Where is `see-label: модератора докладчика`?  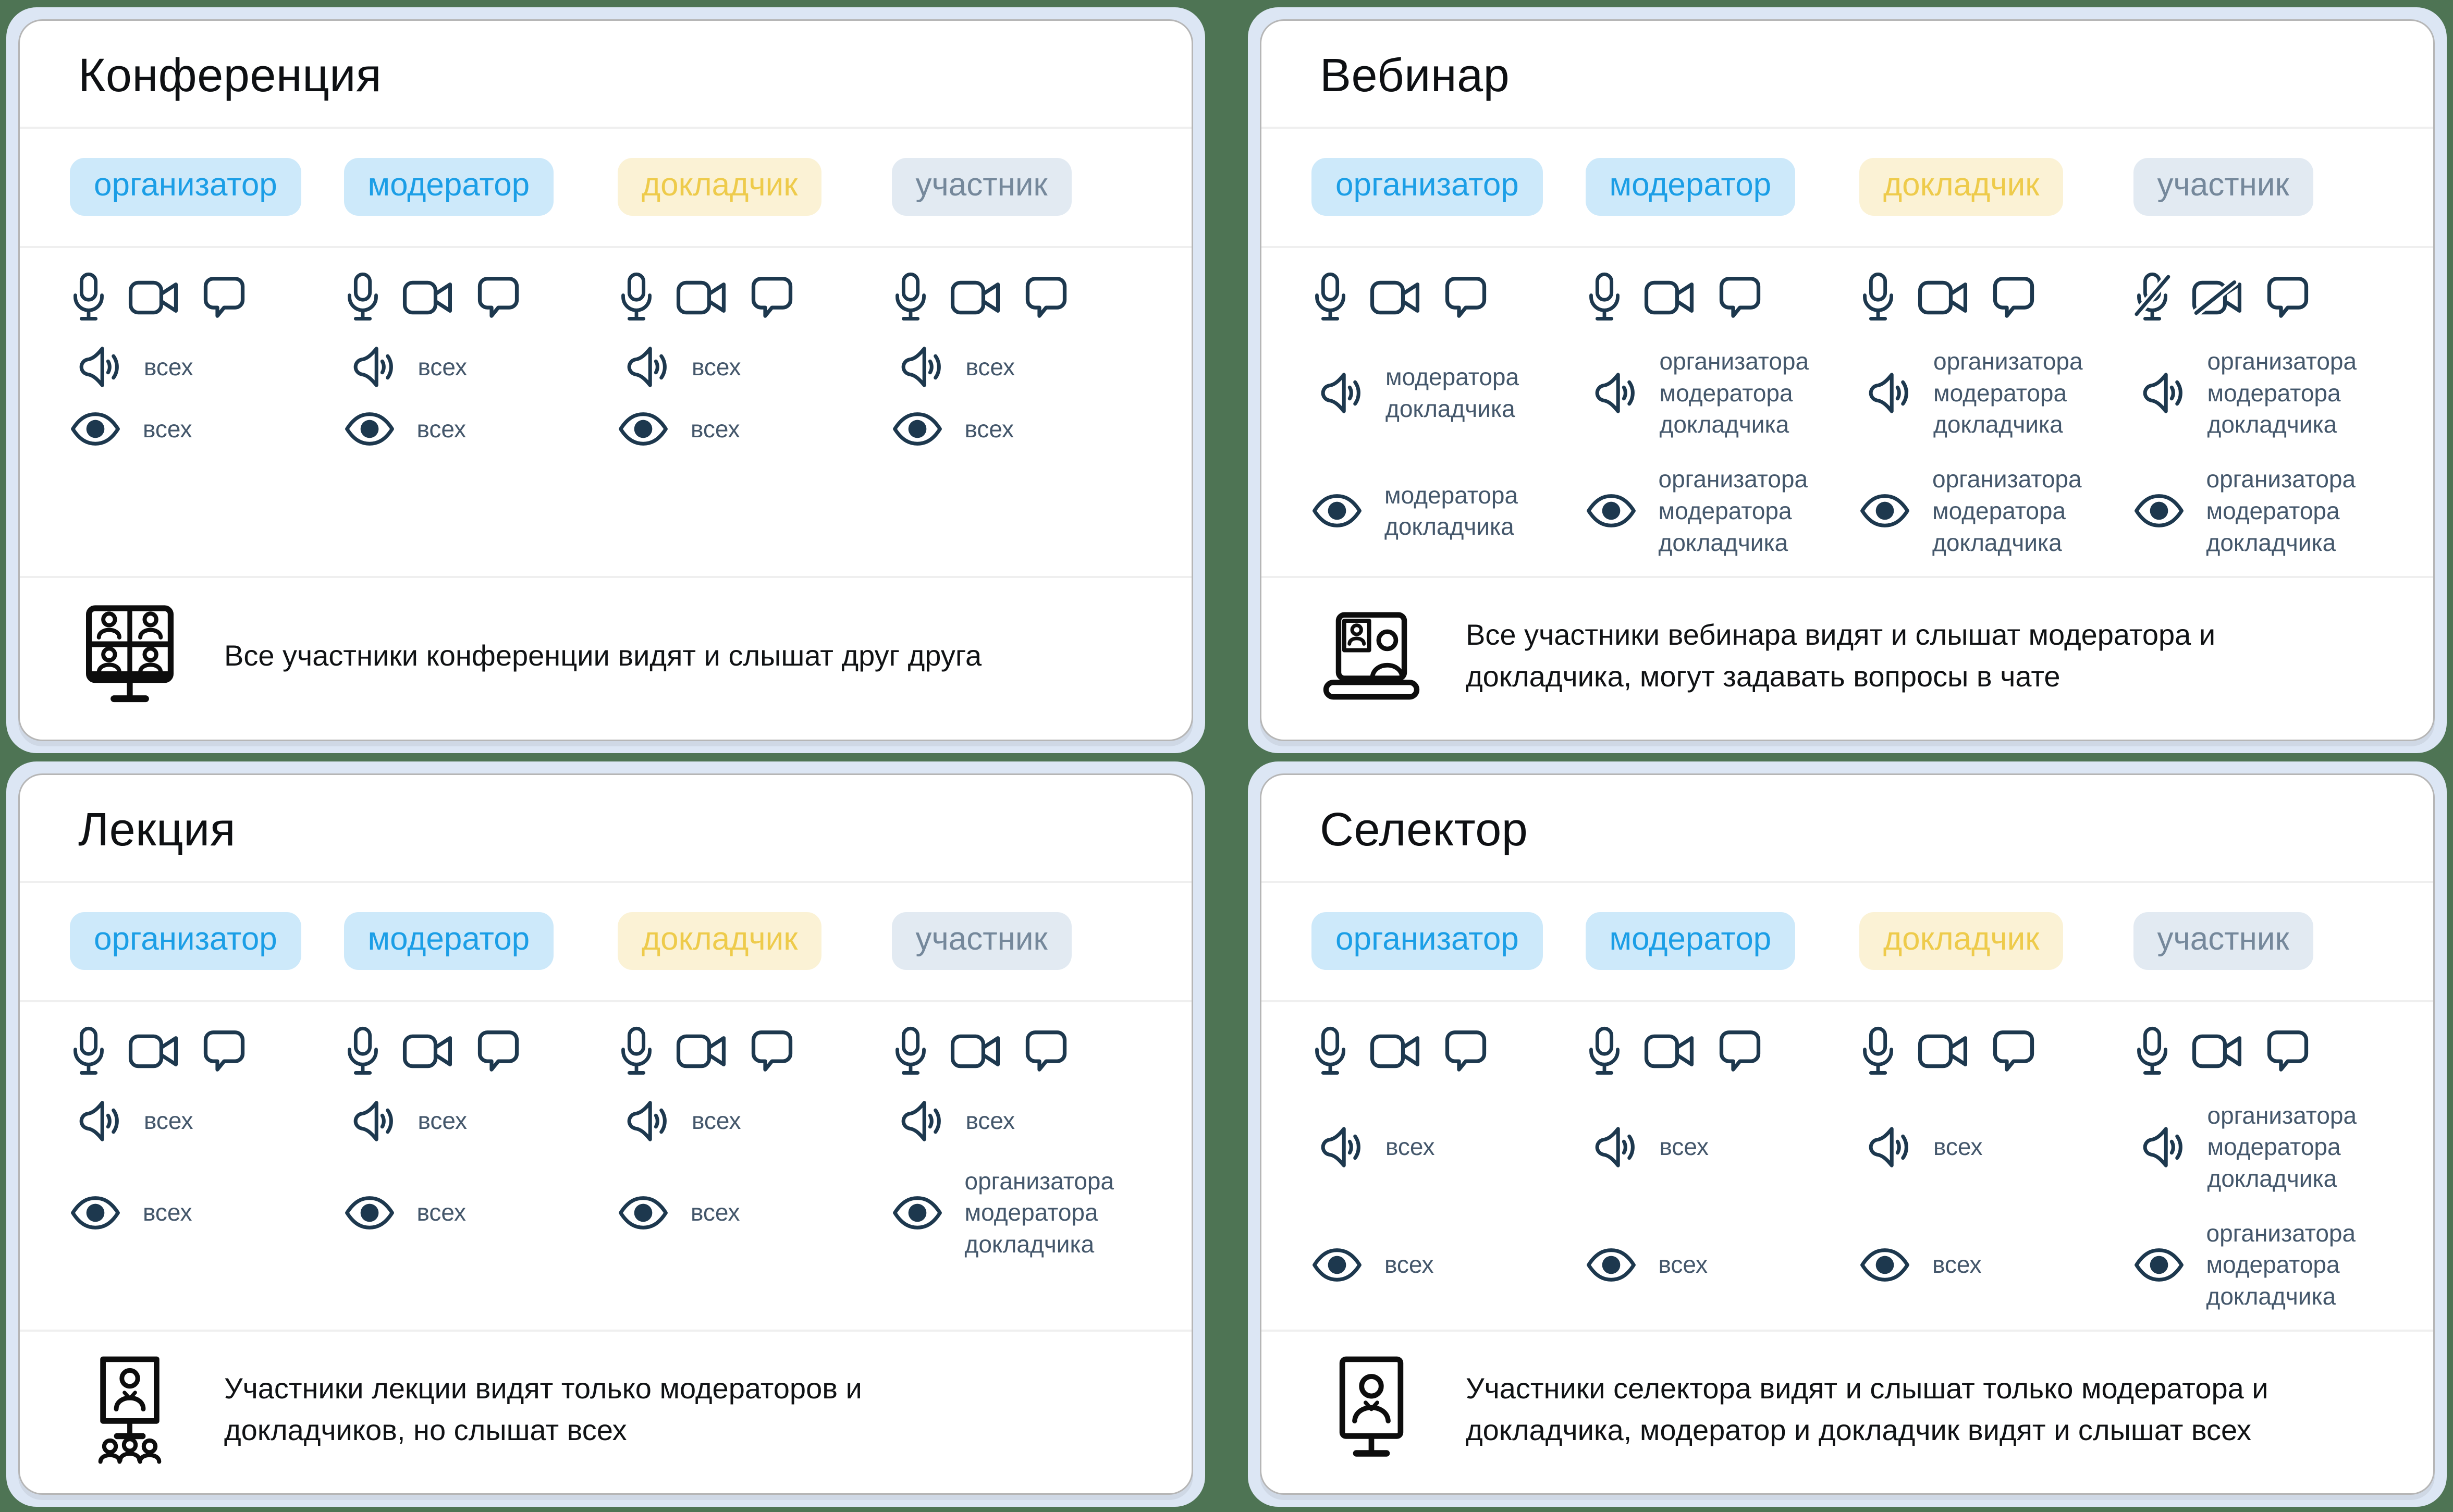
see-label: модератора докладчика is located at coordinates (1451, 511).